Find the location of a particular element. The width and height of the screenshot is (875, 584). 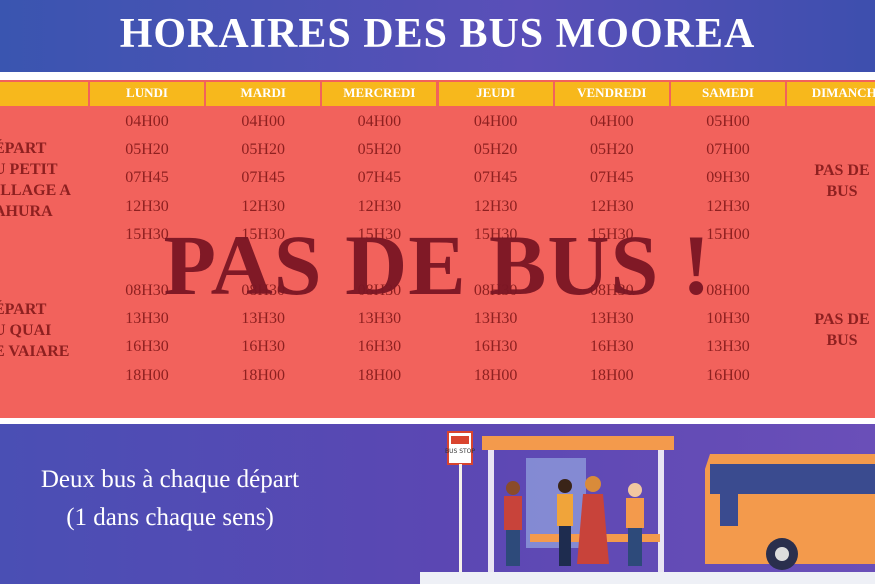

day-header: MERCREDI is located at coordinates (379, 94).